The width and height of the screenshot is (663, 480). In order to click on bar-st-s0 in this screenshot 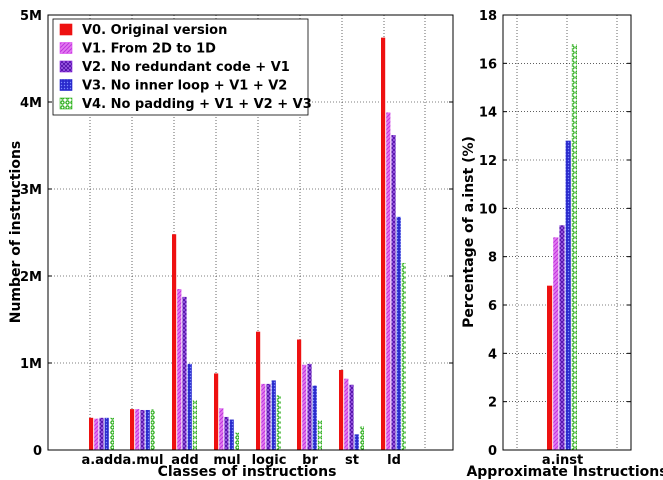, I will do `click(341, 409)`.